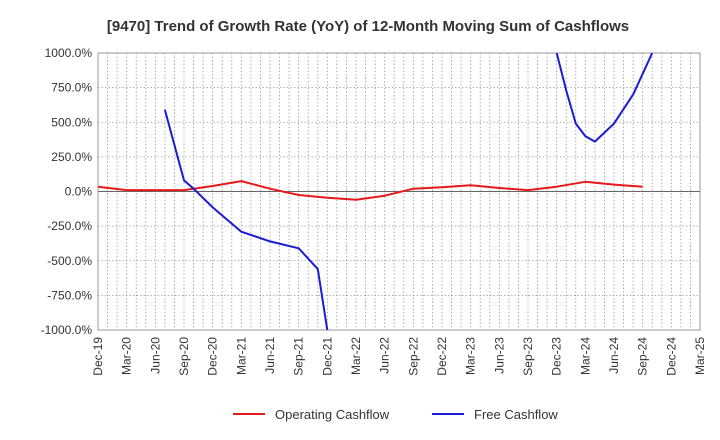 This screenshot has height=440, width=720. What do you see at coordinates (614, 355) in the screenshot?
I see `x-tick-label: Jun-24` at bounding box center [614, 355].